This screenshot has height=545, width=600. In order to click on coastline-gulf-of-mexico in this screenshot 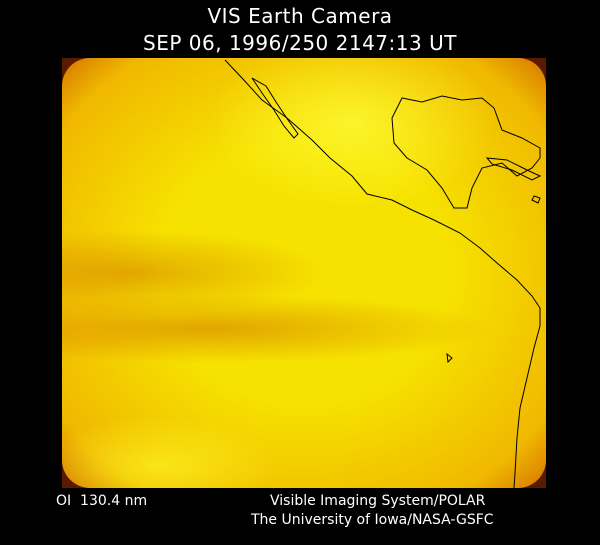, I will do `click(466, 152)`.